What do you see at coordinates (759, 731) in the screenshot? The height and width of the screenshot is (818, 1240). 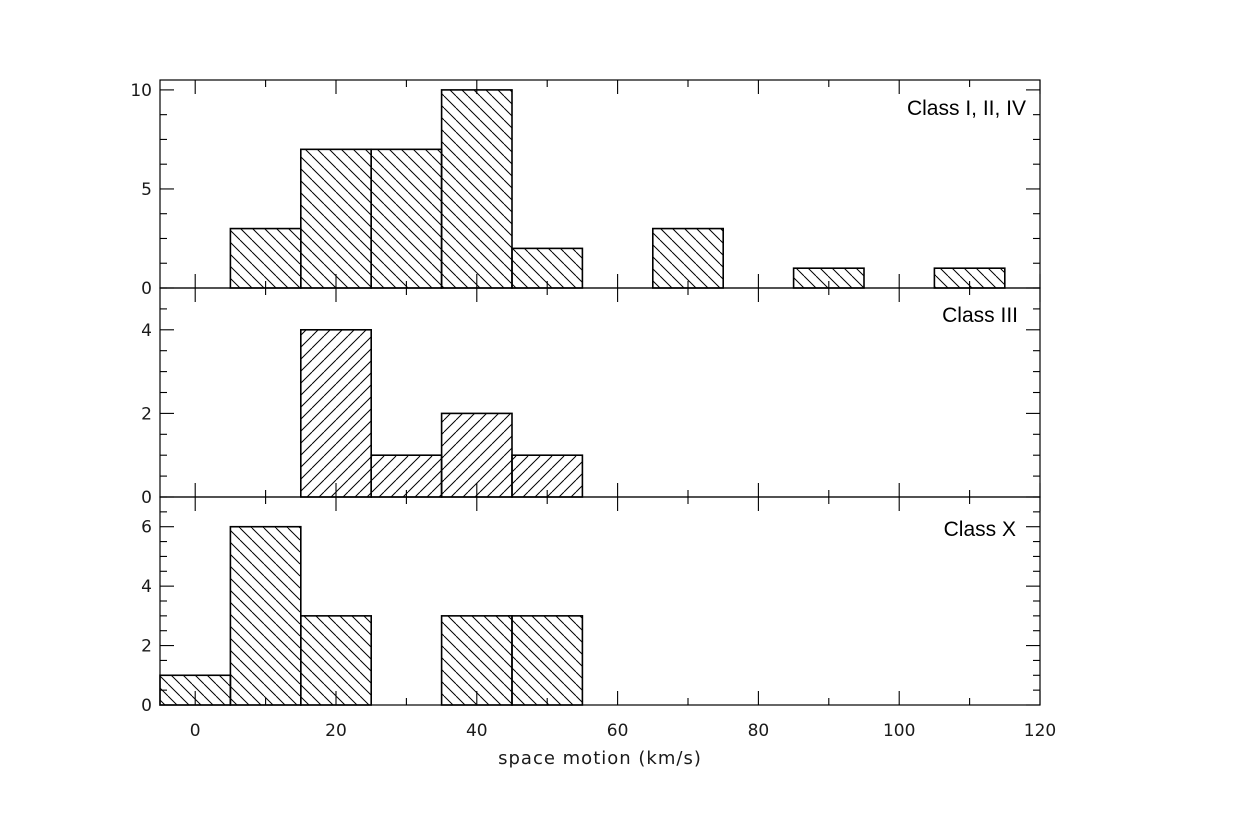 I see `x-tick-label: 80` at bounding box center [759, 731].